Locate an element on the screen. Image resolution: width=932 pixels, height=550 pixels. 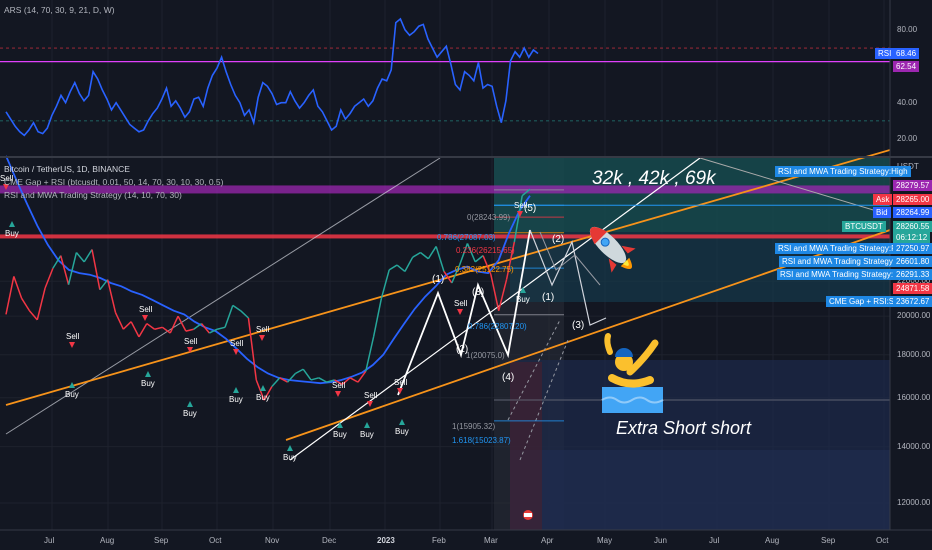
fib-label: 1(20075.0) is located at coordinates (485, 355).